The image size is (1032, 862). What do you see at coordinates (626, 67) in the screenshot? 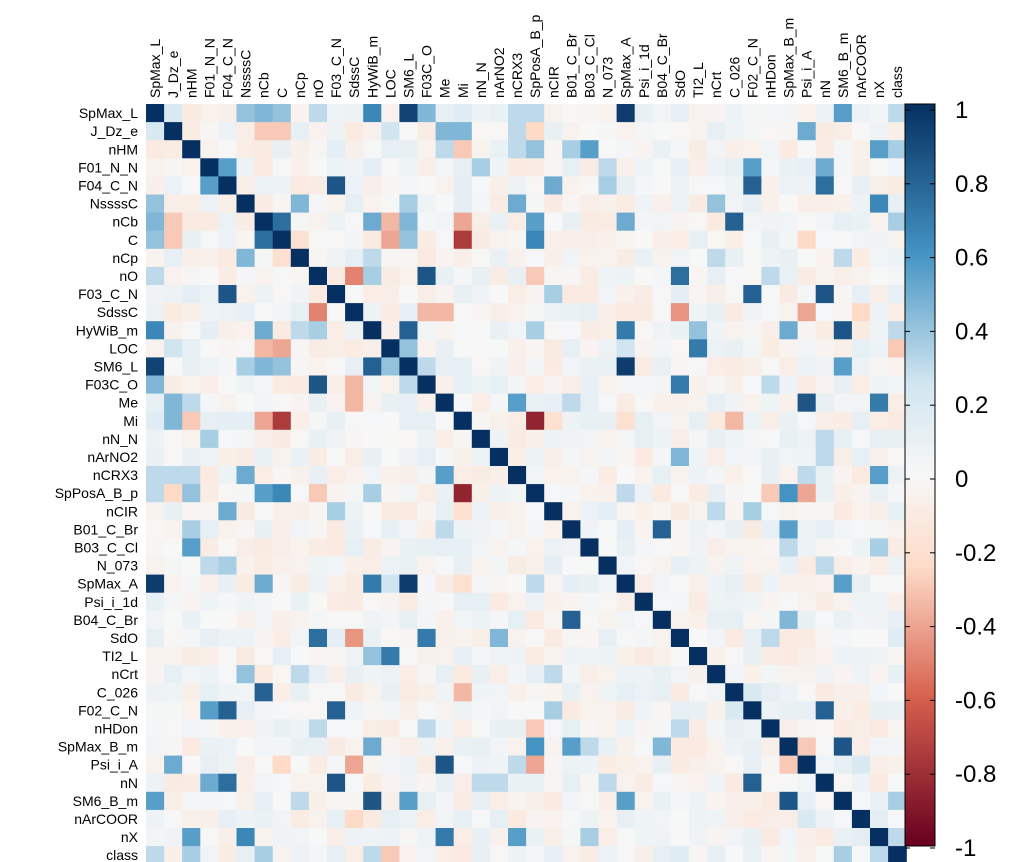
I see `x-tick-label: SpMax_A` at bounding box center [626, 67].